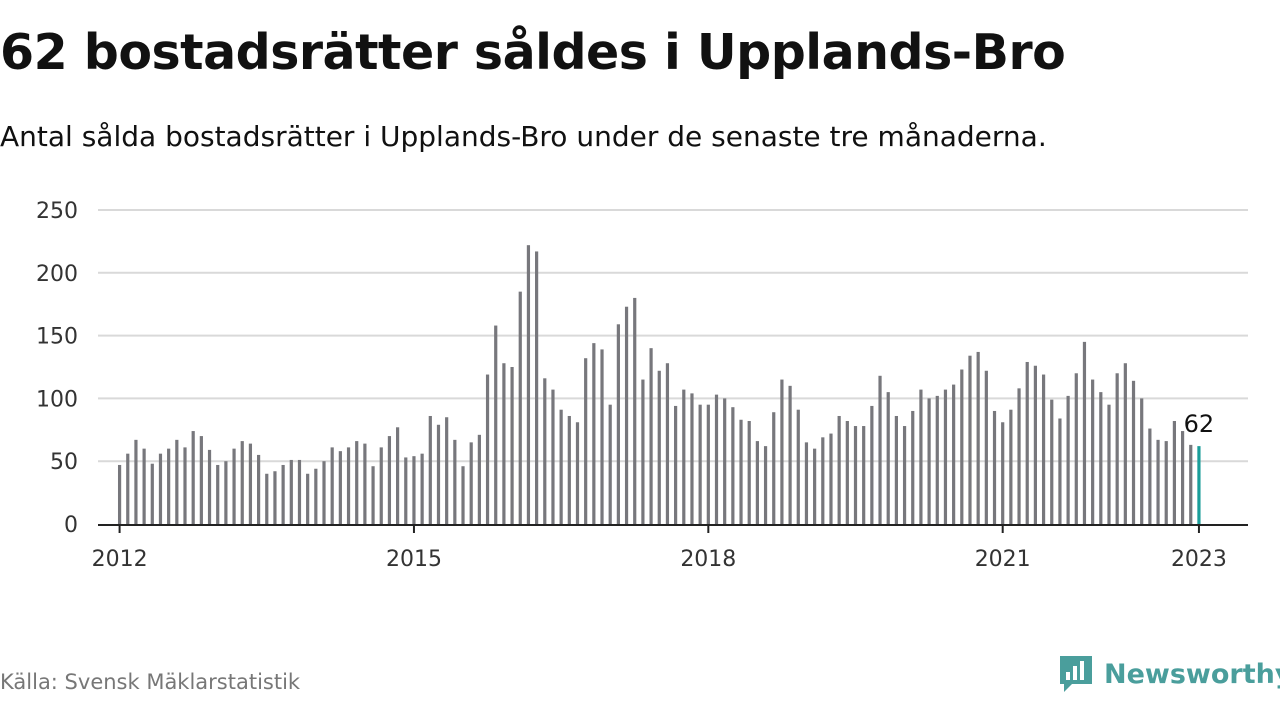  Describe the element at coordinates (533, 52) in the screenshot. I see `chart-title: 62 bostadsrätter såldes i Upplands-Bro` at that location.